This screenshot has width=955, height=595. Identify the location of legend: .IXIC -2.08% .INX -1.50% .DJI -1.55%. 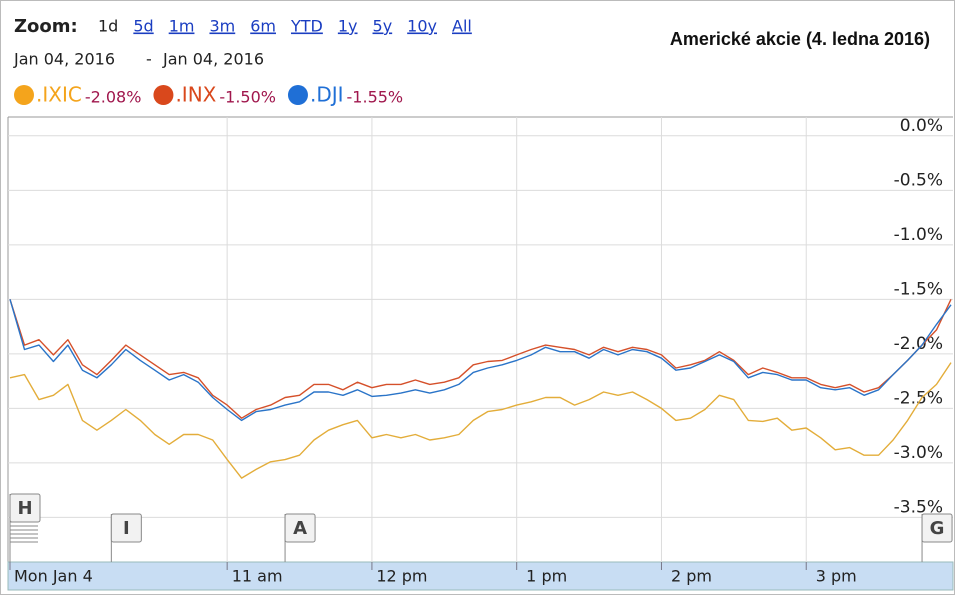
(208, 95).